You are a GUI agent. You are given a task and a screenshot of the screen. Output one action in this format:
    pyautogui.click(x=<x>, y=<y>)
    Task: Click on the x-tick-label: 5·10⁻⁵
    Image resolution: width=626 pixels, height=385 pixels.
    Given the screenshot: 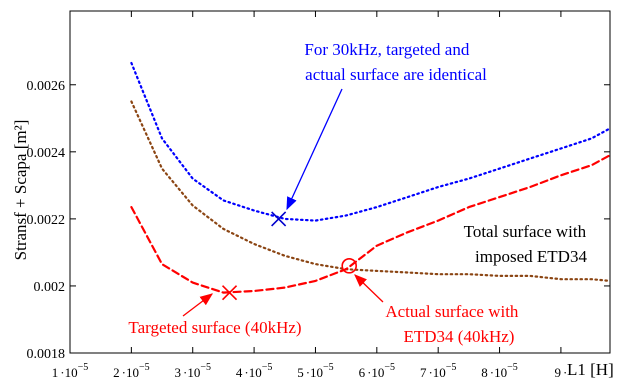 What is the action you would take?
    pyautogui.click(x=315, y=371)
    